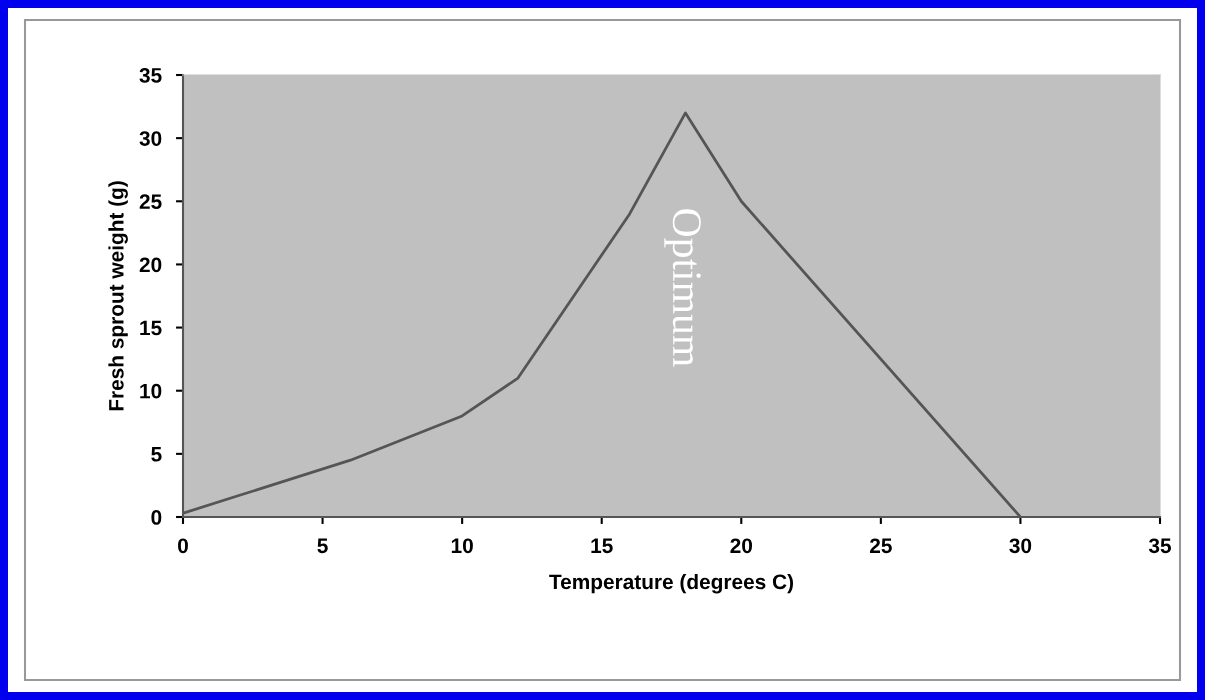 Image resolution: width=1205 pixels, height=700 pixels. I want to click on y-tick-label: 35, so click(150, 75).